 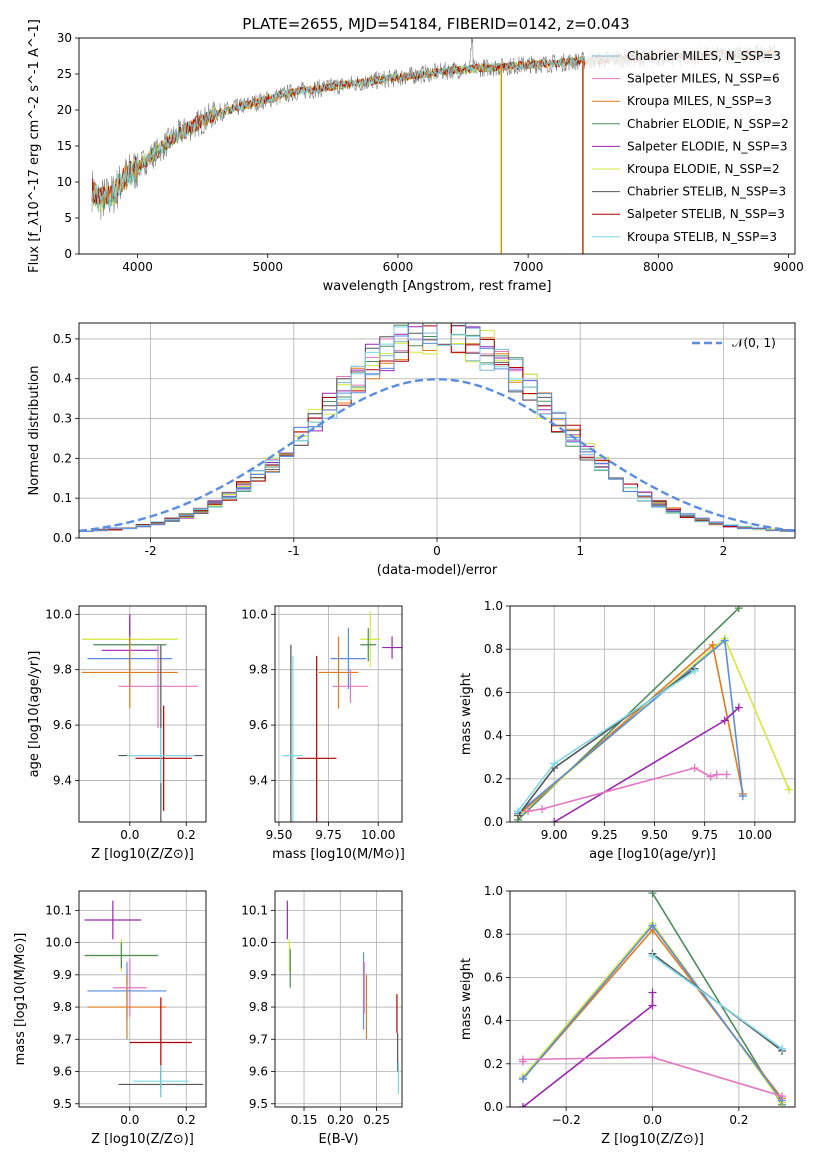 I want to click on ebv-mass-xtick-label: 0.15, so click(x=304, y=1120).